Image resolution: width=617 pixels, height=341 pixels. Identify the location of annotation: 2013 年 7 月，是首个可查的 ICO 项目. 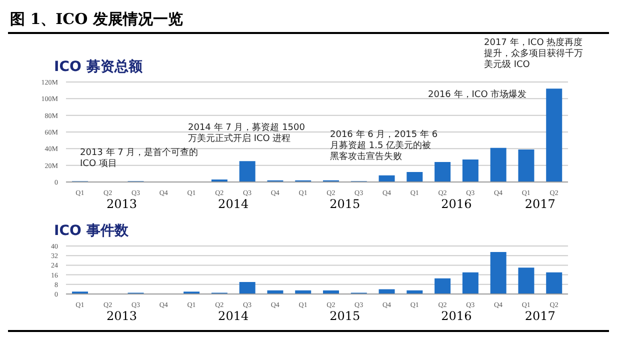
(140, 159).